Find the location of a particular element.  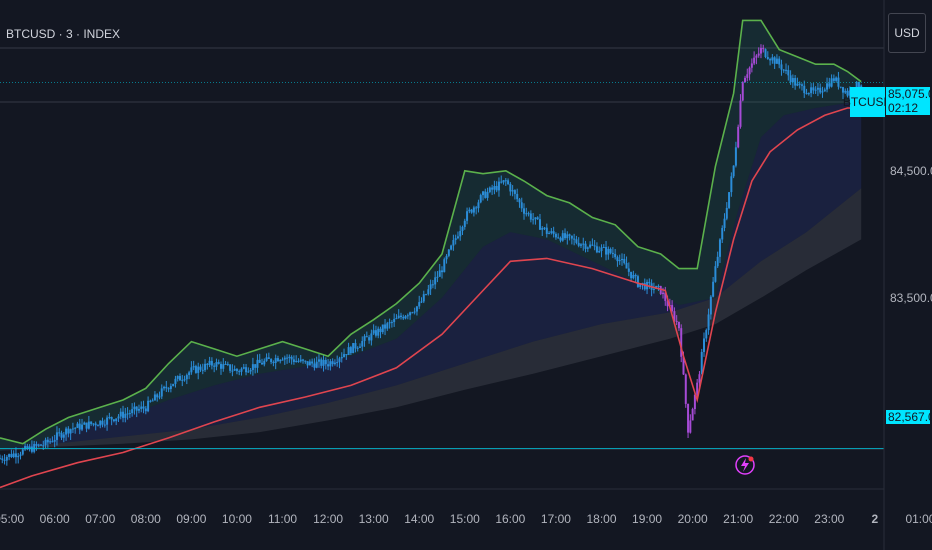

alert-icon is located at coordinates (745, 465).